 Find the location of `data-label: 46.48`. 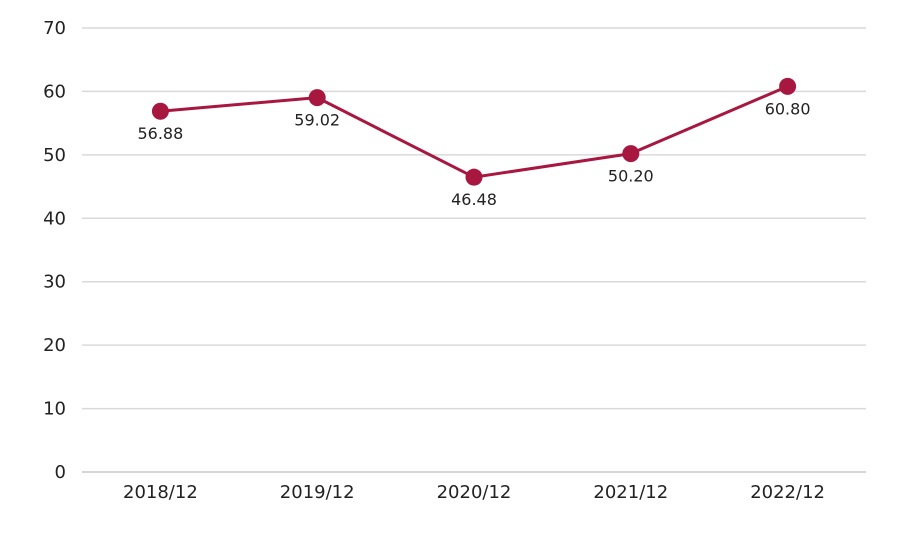

data-label: 46.48 is located at coordinates (474, 199).